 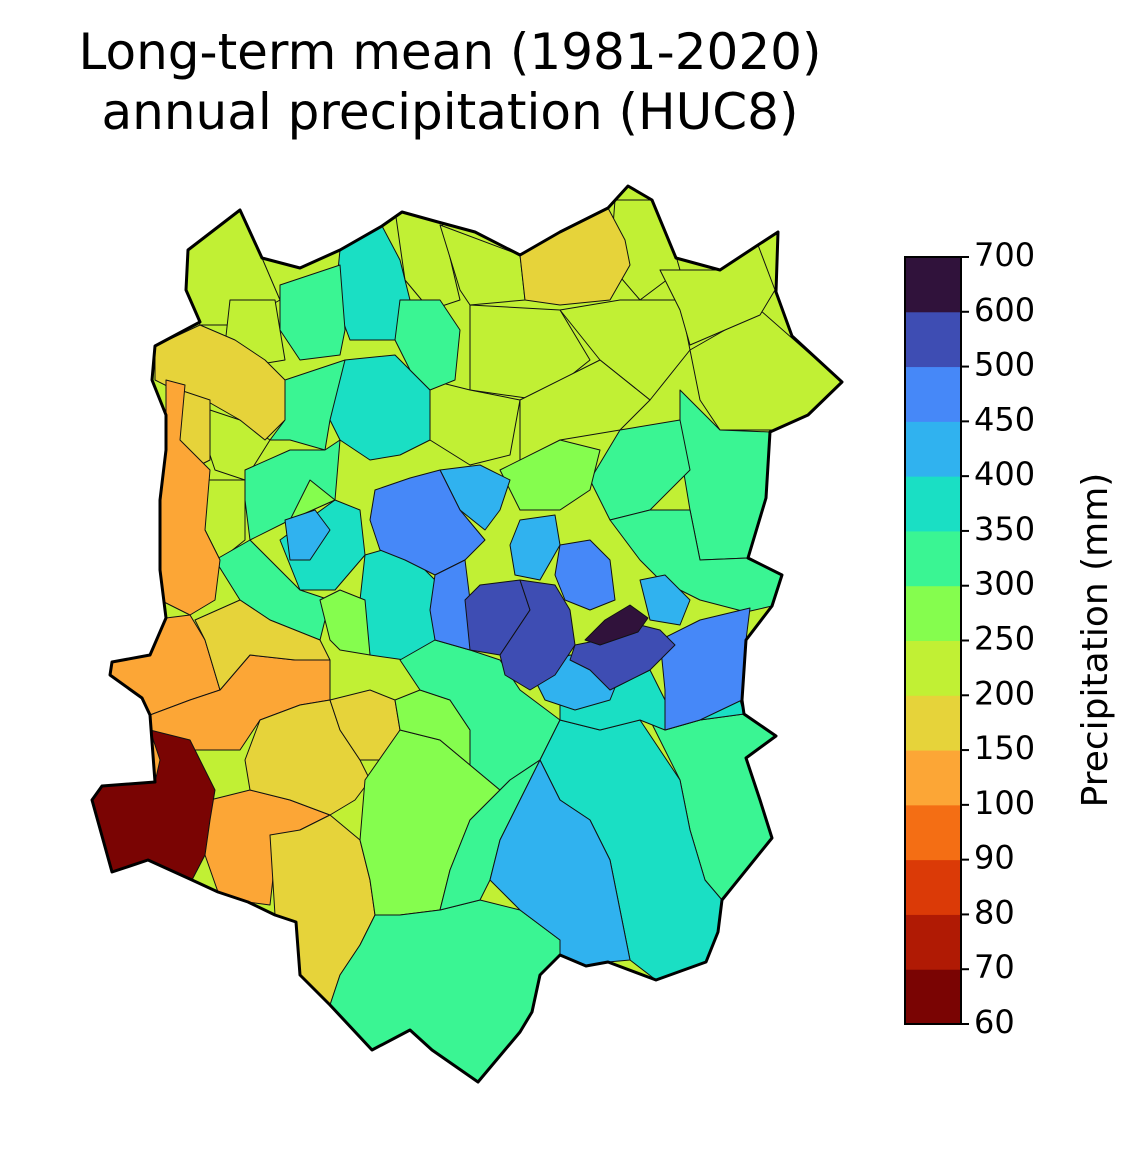 What do you see at coordinates (1004, 803) in the screenshot?
I see `colorbar-tick-label: 100` at bounding box center [1004, 803].